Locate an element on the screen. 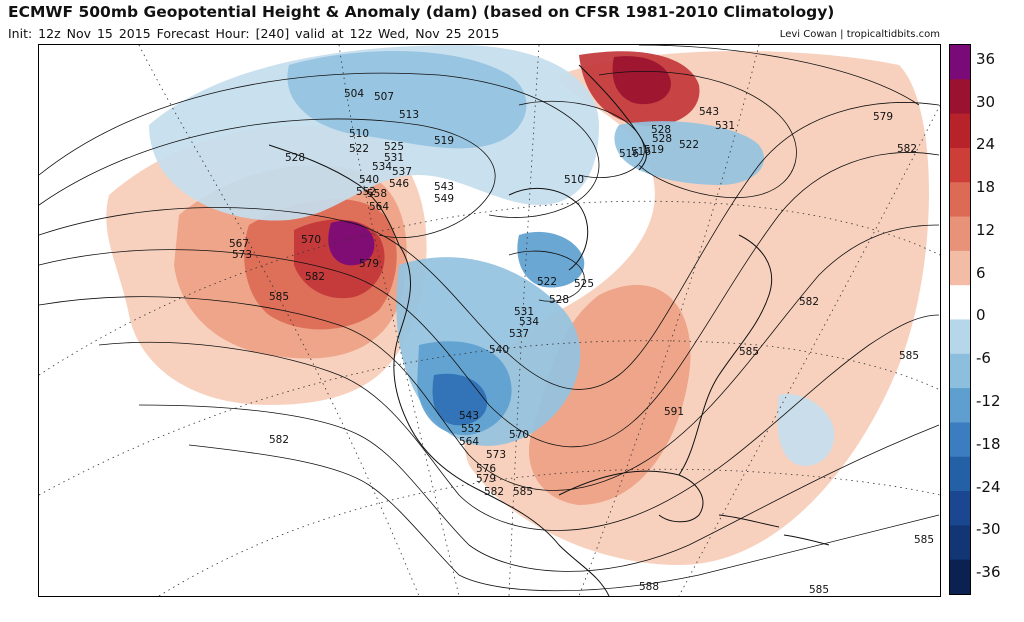 The height and width of the screenshot is (622, 1024). anomaly-ridge-greenland-core is located at coordinates (641, 80).